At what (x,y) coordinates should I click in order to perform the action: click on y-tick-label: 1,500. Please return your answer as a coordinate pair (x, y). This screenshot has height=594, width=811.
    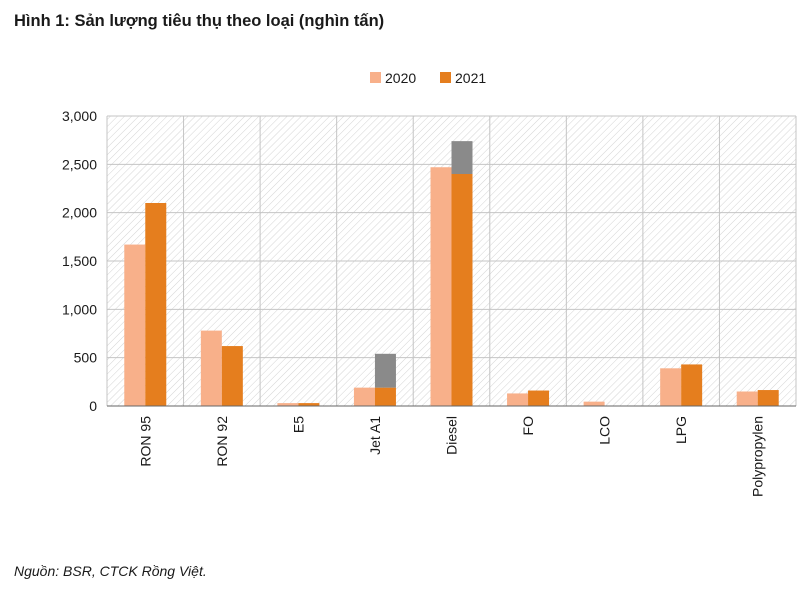
    Looking at the image, I should click on (79, 261).